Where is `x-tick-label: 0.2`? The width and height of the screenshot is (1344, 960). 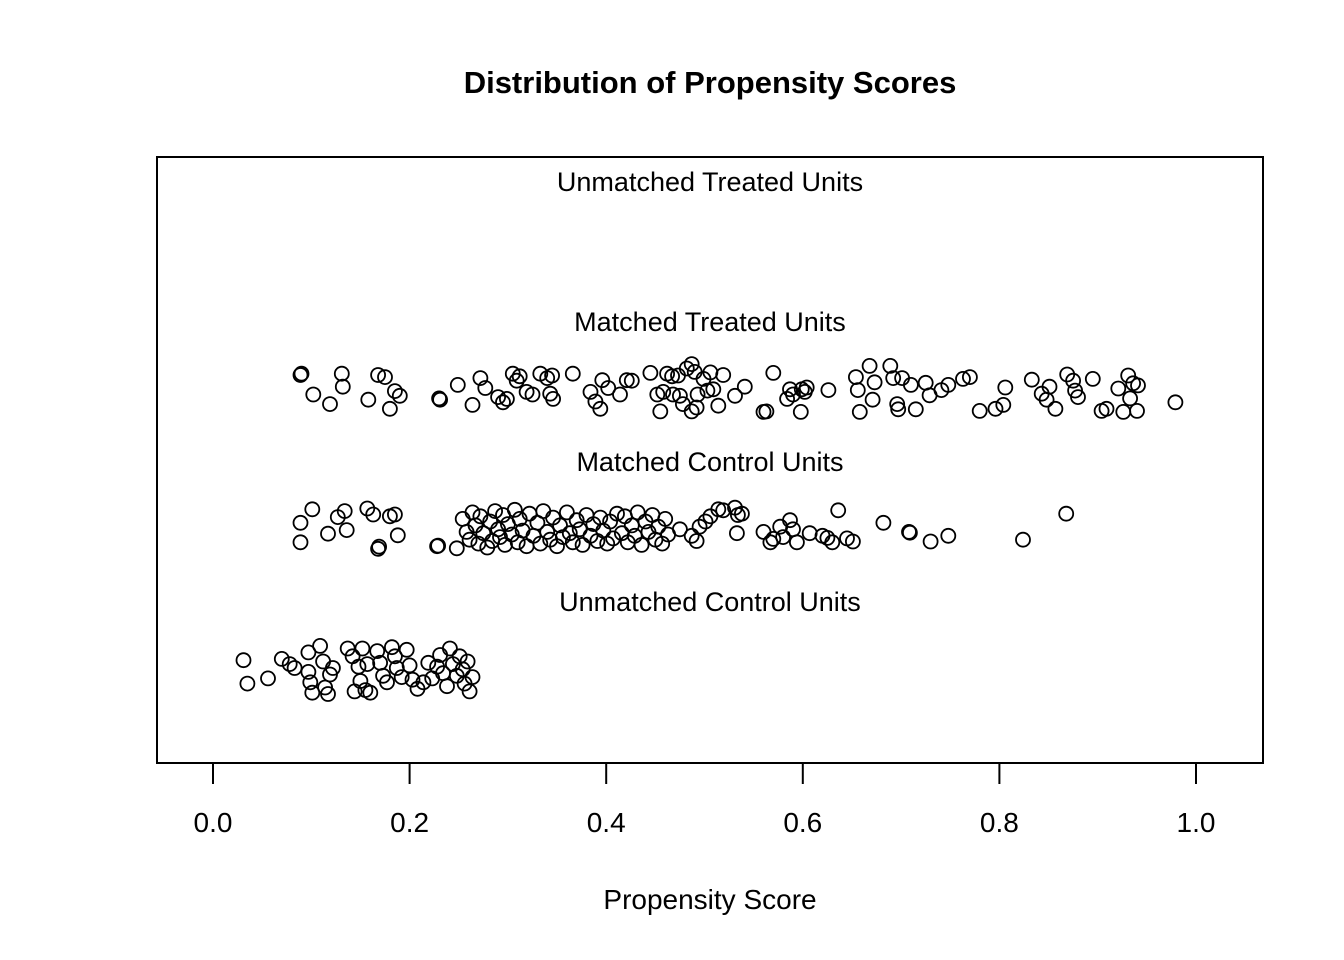
x-tick-label: 0.2 is located at coordinates (409, 822).